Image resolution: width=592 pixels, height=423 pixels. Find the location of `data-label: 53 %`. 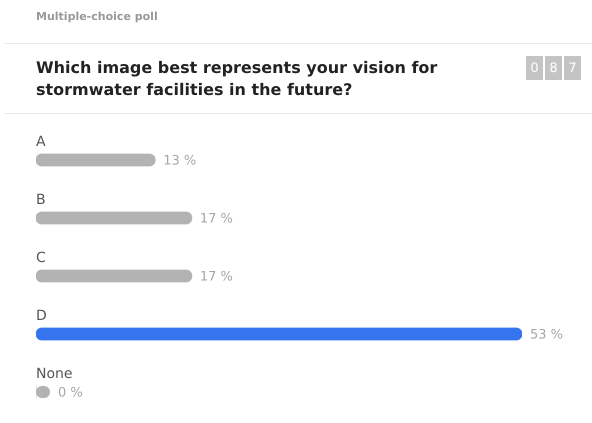

data-label: 53 % is located at coordinates (547, 334).